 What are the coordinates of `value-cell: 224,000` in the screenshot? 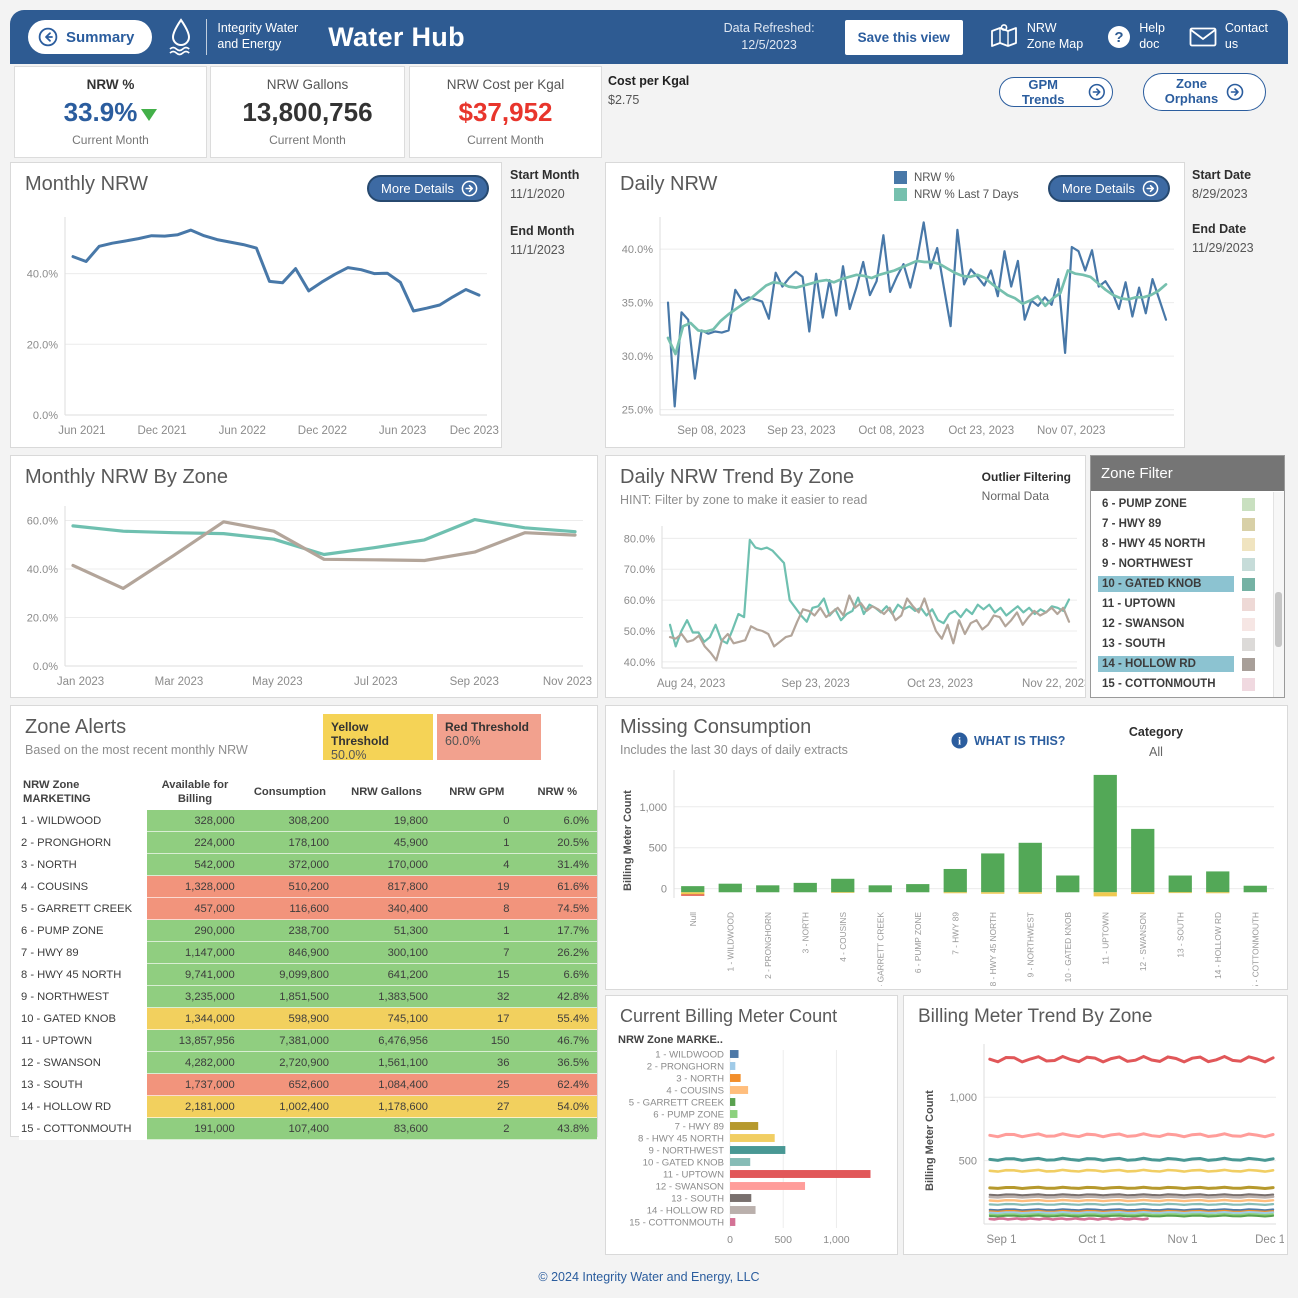 It's located at (195, 842).